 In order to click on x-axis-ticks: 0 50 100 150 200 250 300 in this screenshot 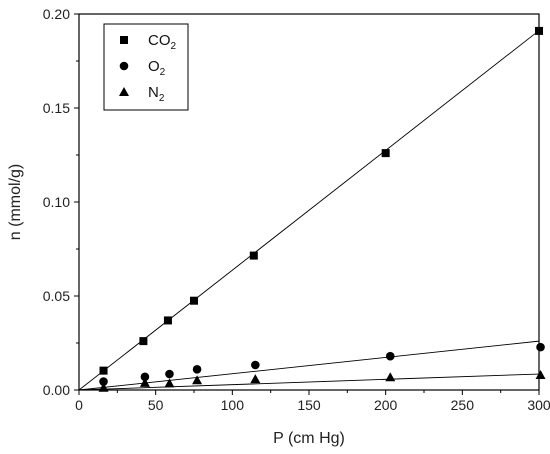, I will do `click(312, 401)`.